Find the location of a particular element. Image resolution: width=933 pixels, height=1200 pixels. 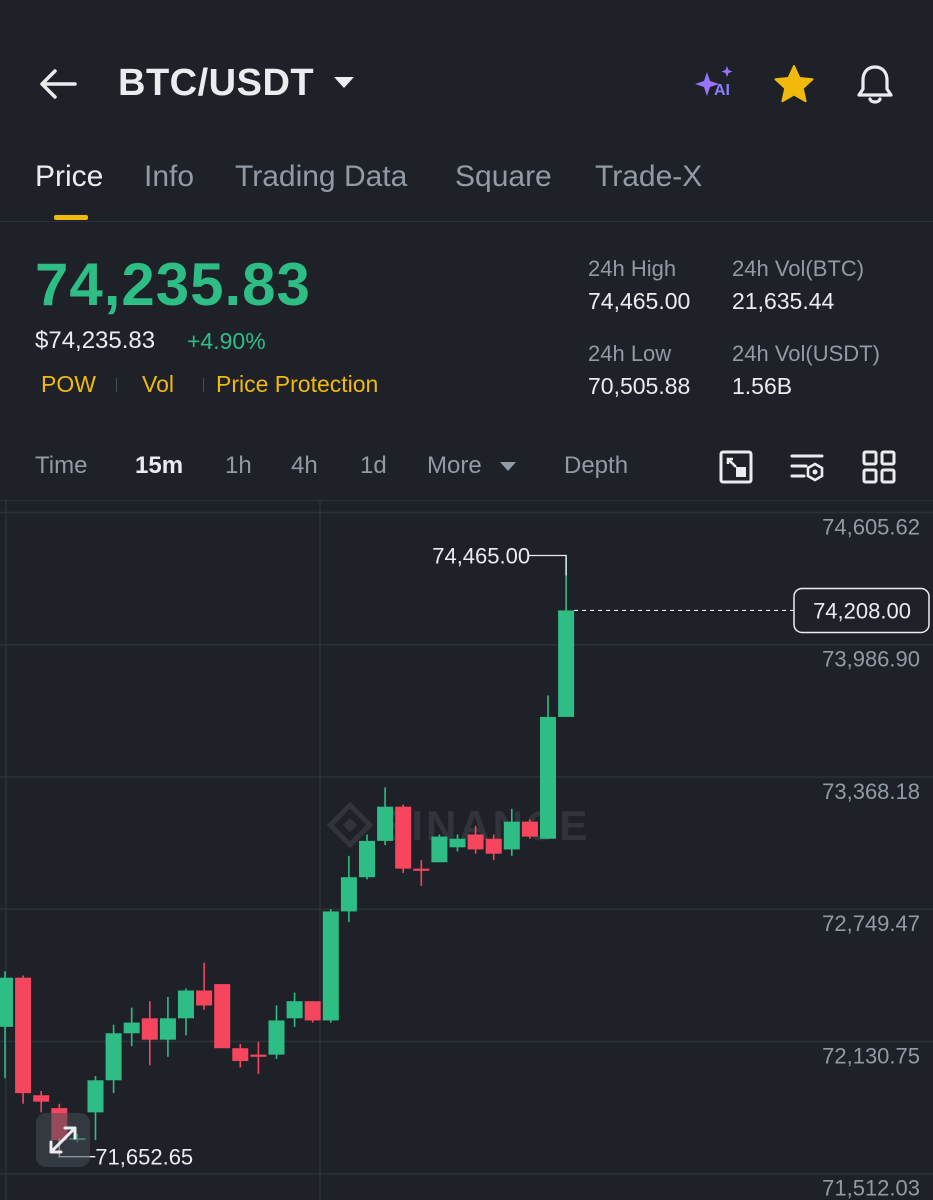

tag-price-protection: Price Protection is located at coordinates (297, 384).